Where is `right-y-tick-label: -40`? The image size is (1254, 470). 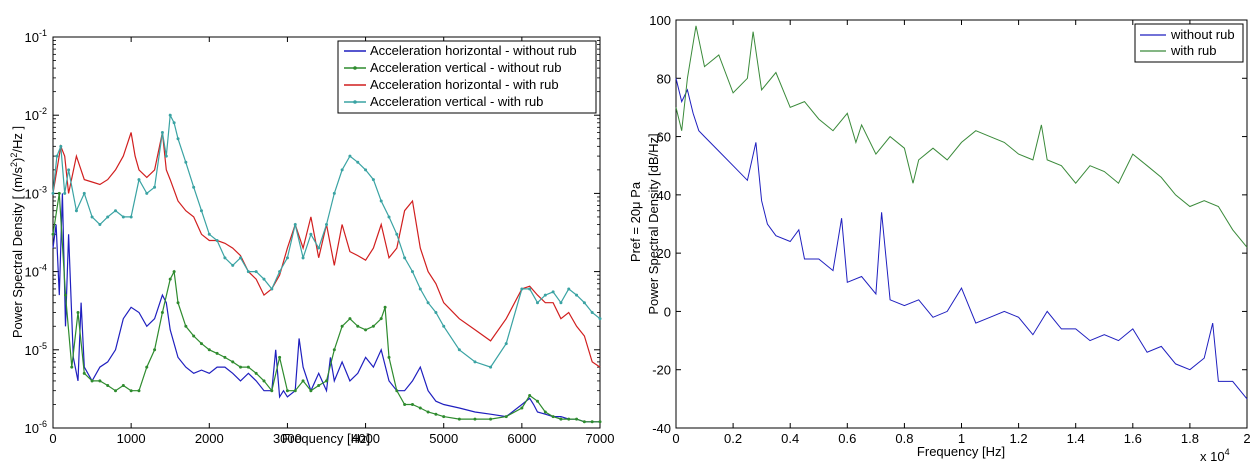
right-y-tick-label: -40 is located at coordinates (661, 428).